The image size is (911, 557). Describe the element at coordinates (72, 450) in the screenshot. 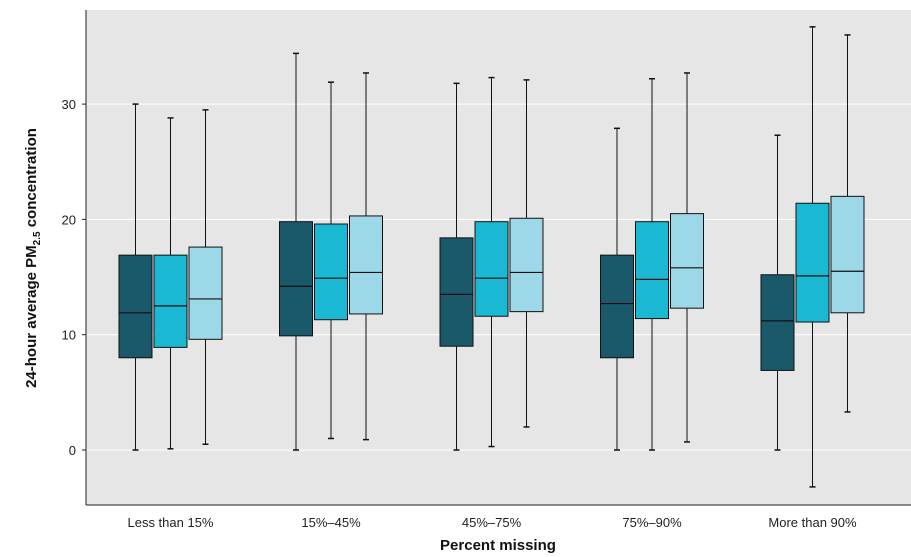

I see `y-tick-label: 0` at that location.